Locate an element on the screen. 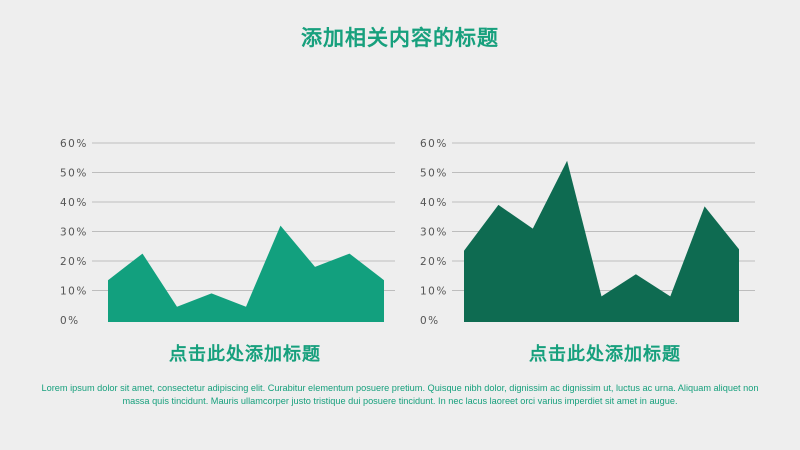 Image resolution: width=800 pixels, height=450 pixels. left-y-tick-label: 60% is located at coordinates (74, 144).